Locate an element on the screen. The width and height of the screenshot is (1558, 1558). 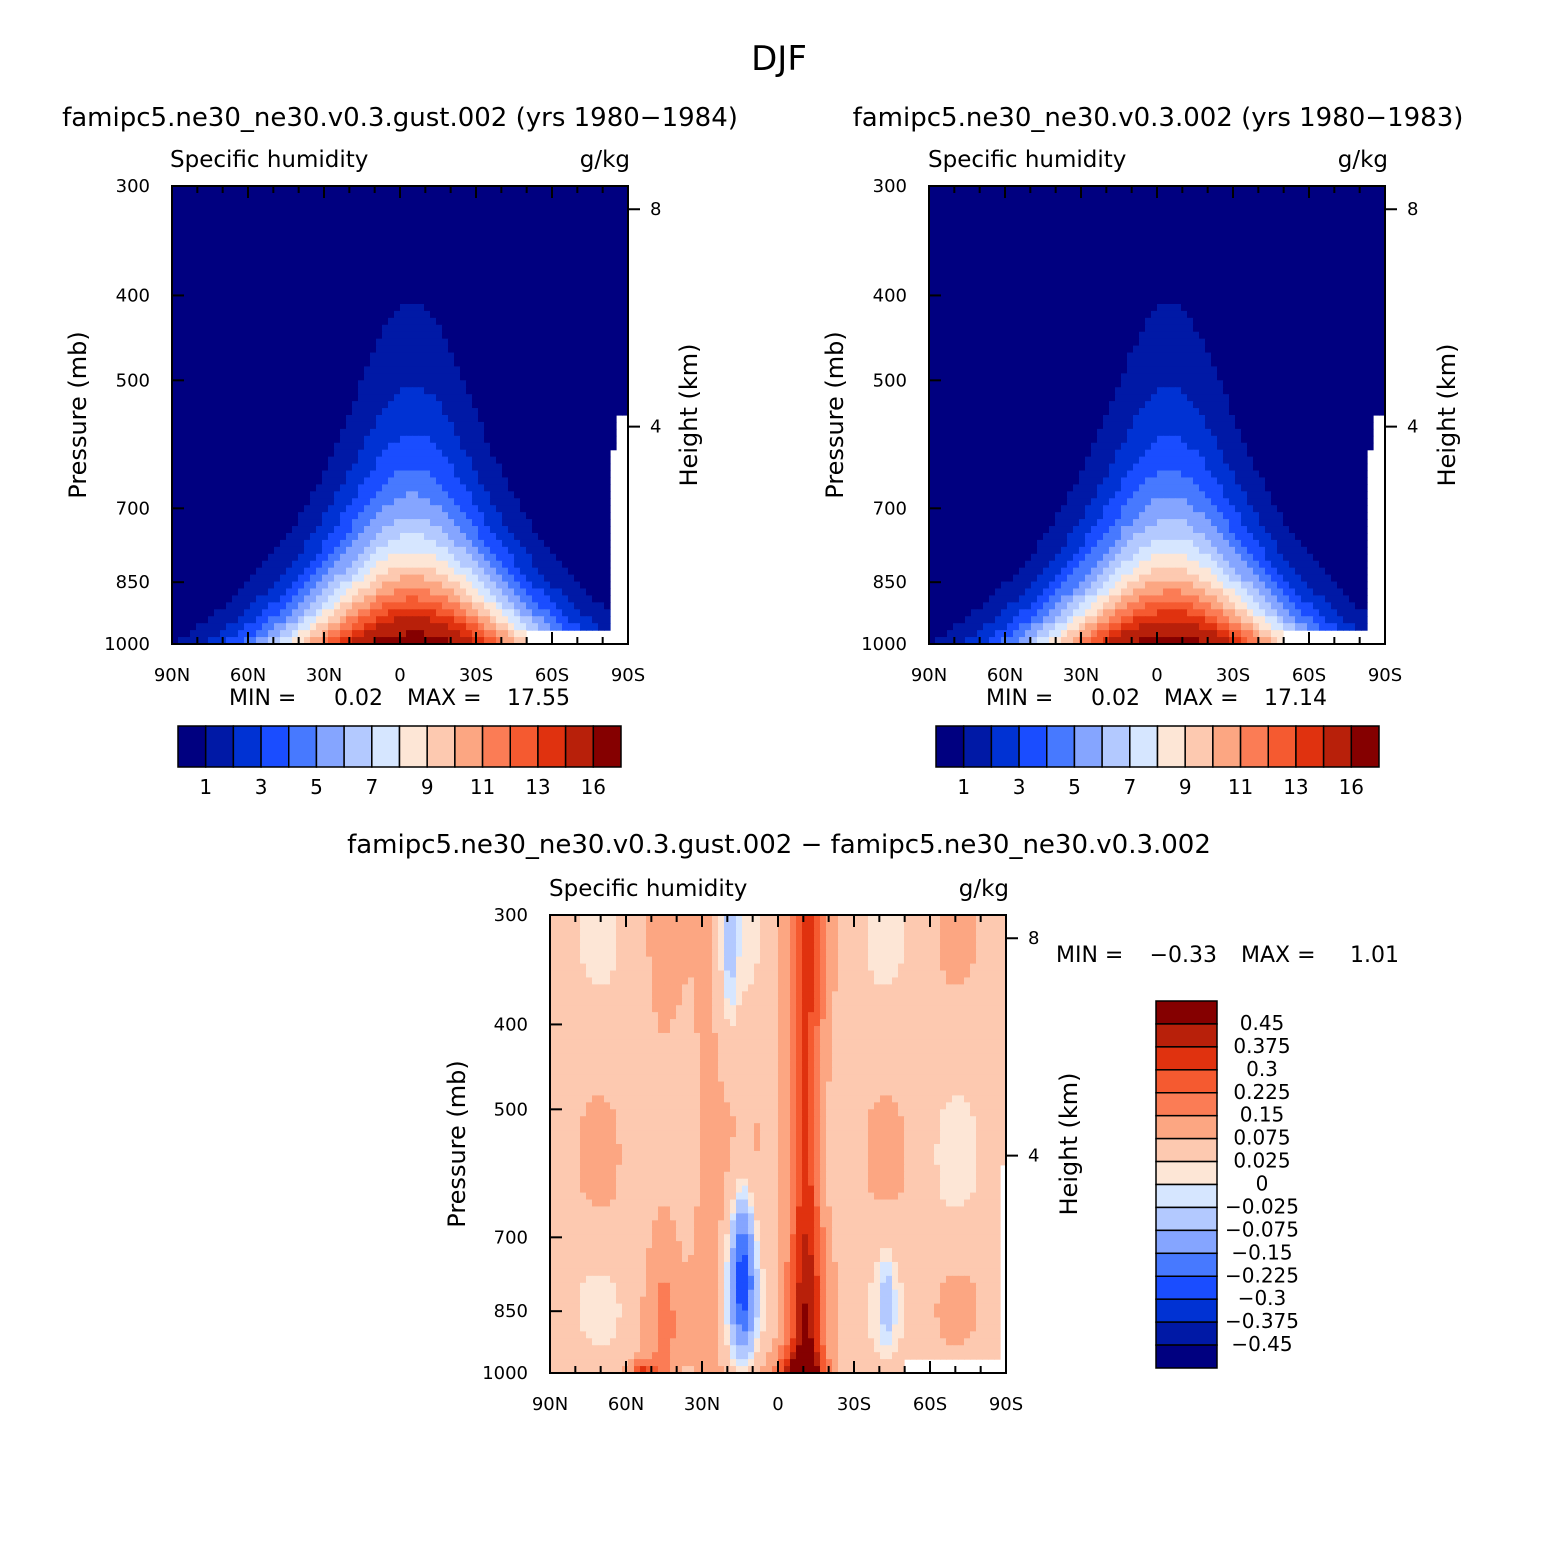
colorbar-swatch is located at coordinates (413, 746).